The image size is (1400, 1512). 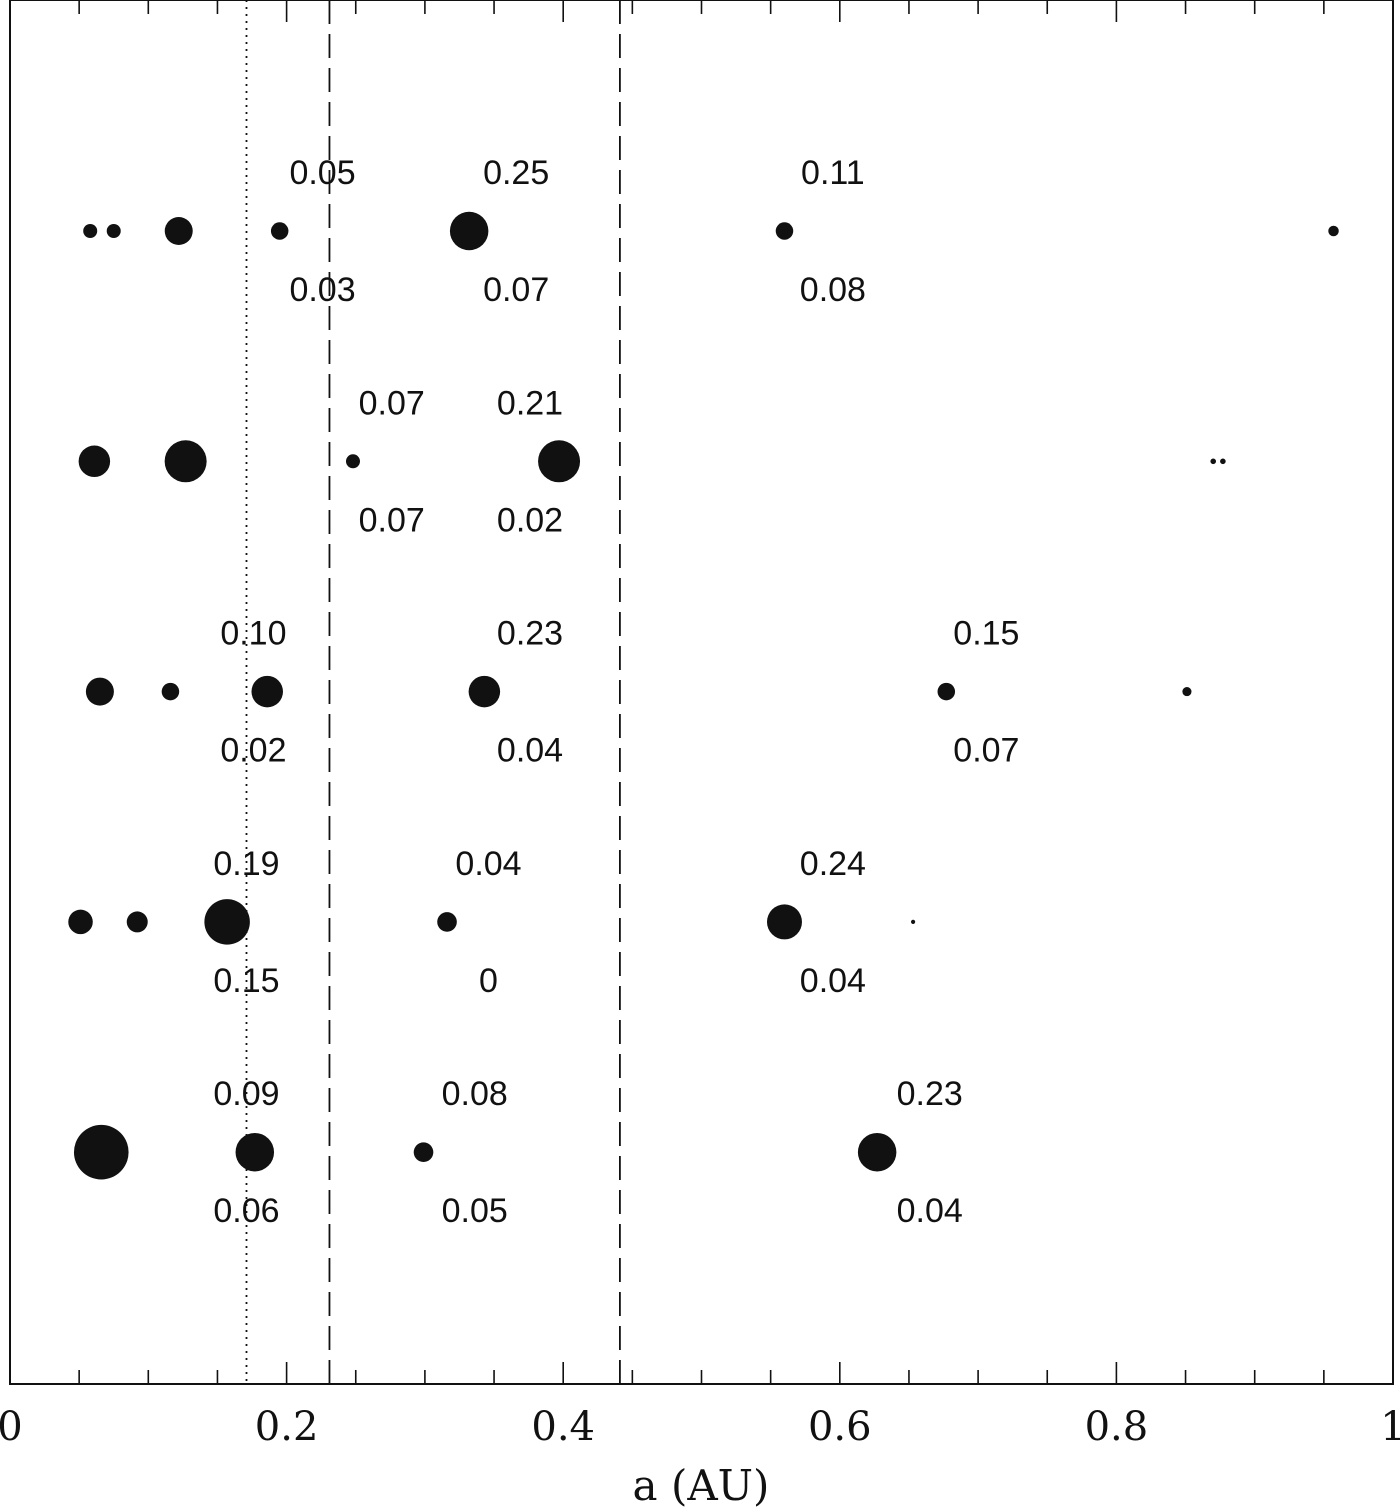 What do you see at coordinates (392, 403) in the screenshot?
I see `value-label-above: 0.07` at bounding box center [392, 403].